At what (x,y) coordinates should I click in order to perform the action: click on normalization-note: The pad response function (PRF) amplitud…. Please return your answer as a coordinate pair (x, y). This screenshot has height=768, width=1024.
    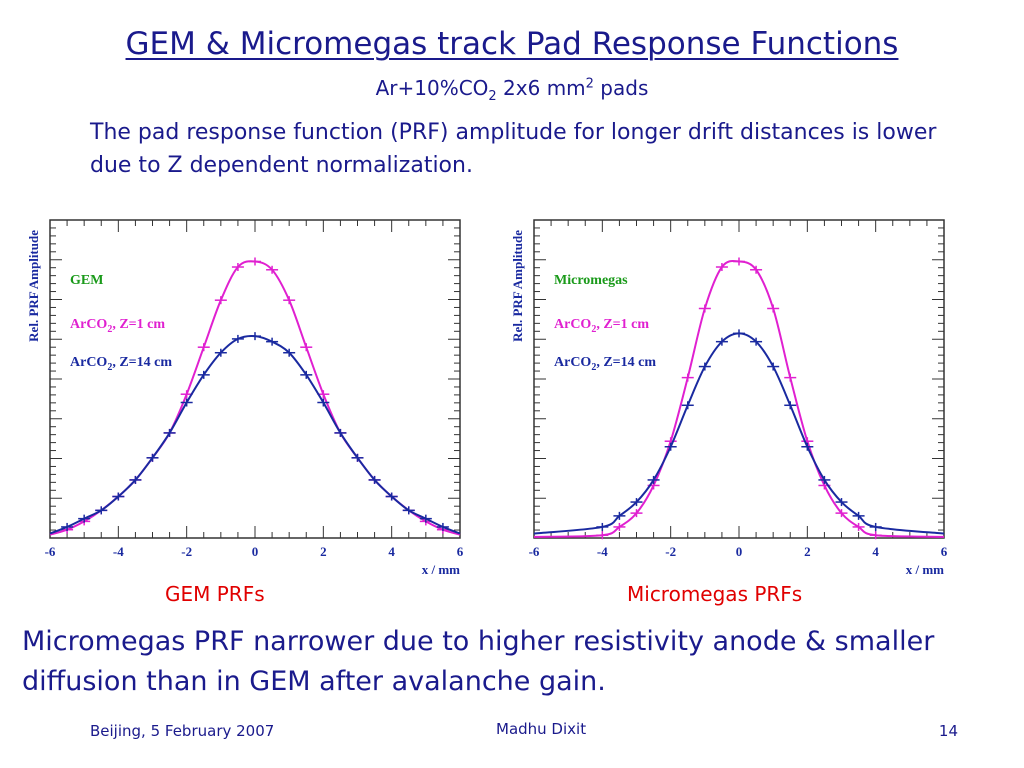
    Looking at the image, I should click on (513, 149).